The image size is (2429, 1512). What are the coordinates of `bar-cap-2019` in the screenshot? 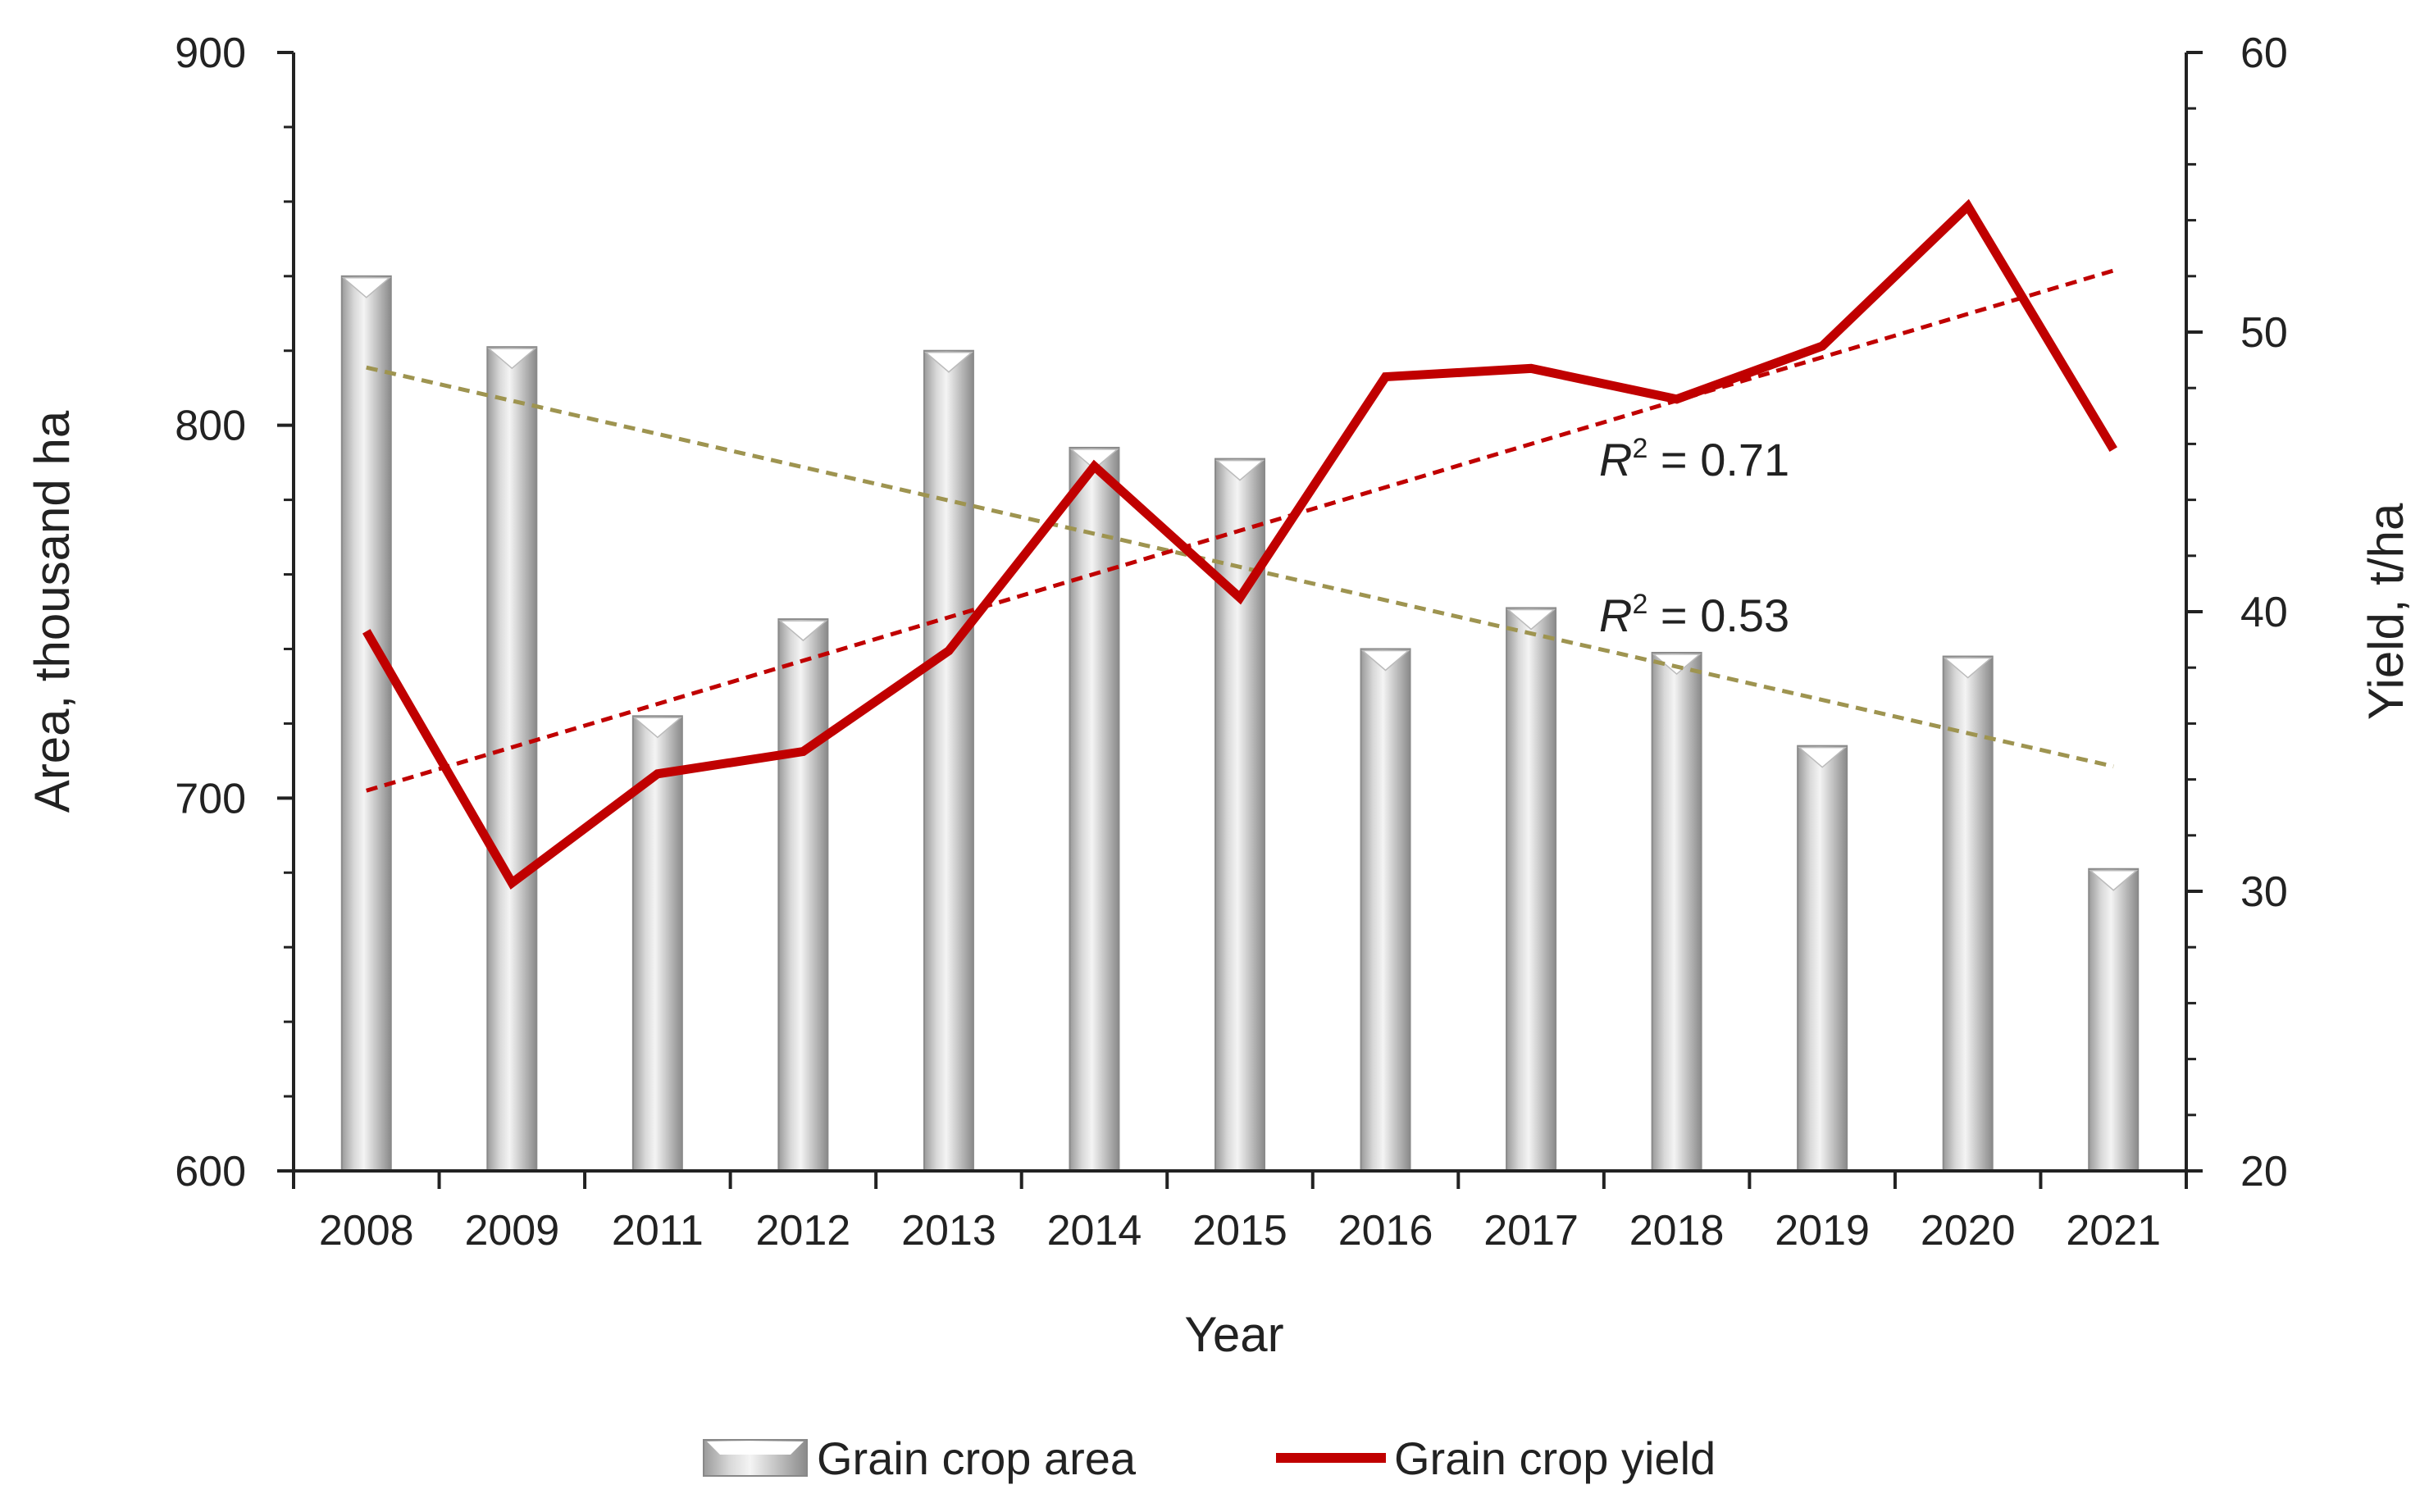 It's located at (1823, 757).